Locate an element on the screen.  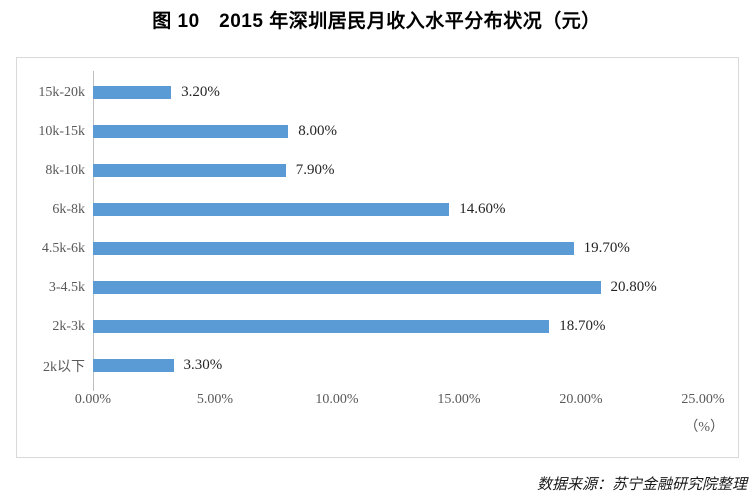
value-label: 18.70% is located at coordinates (582, 326).